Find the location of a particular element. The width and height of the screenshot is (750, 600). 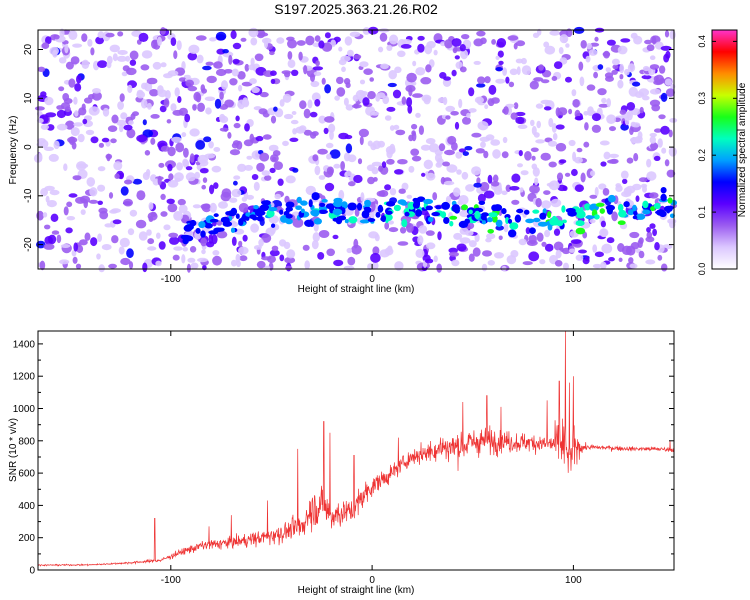

x-tick-label: 100 is located at coordinates (573, 580).